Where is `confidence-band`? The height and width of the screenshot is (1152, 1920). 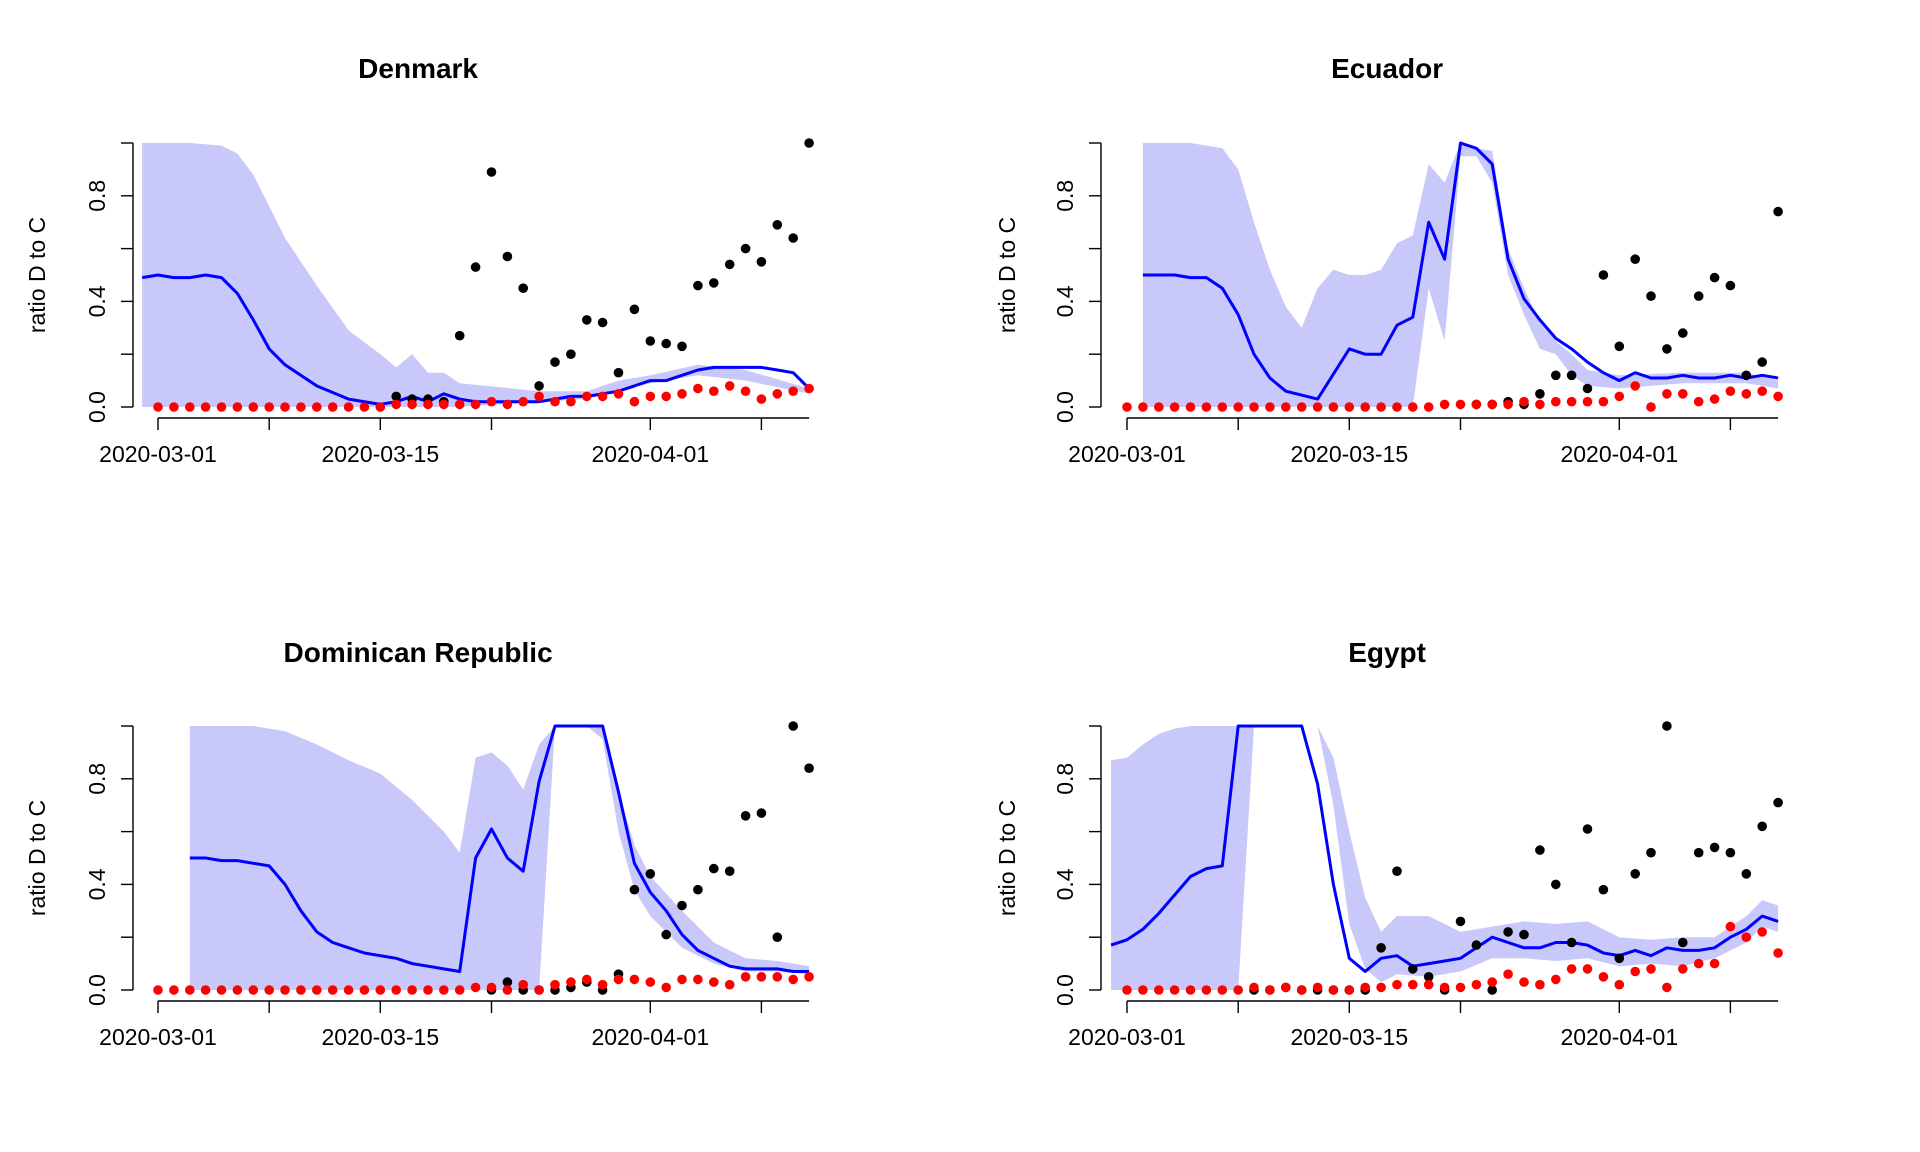
confidence-band is located at coordinates (1460, 275).